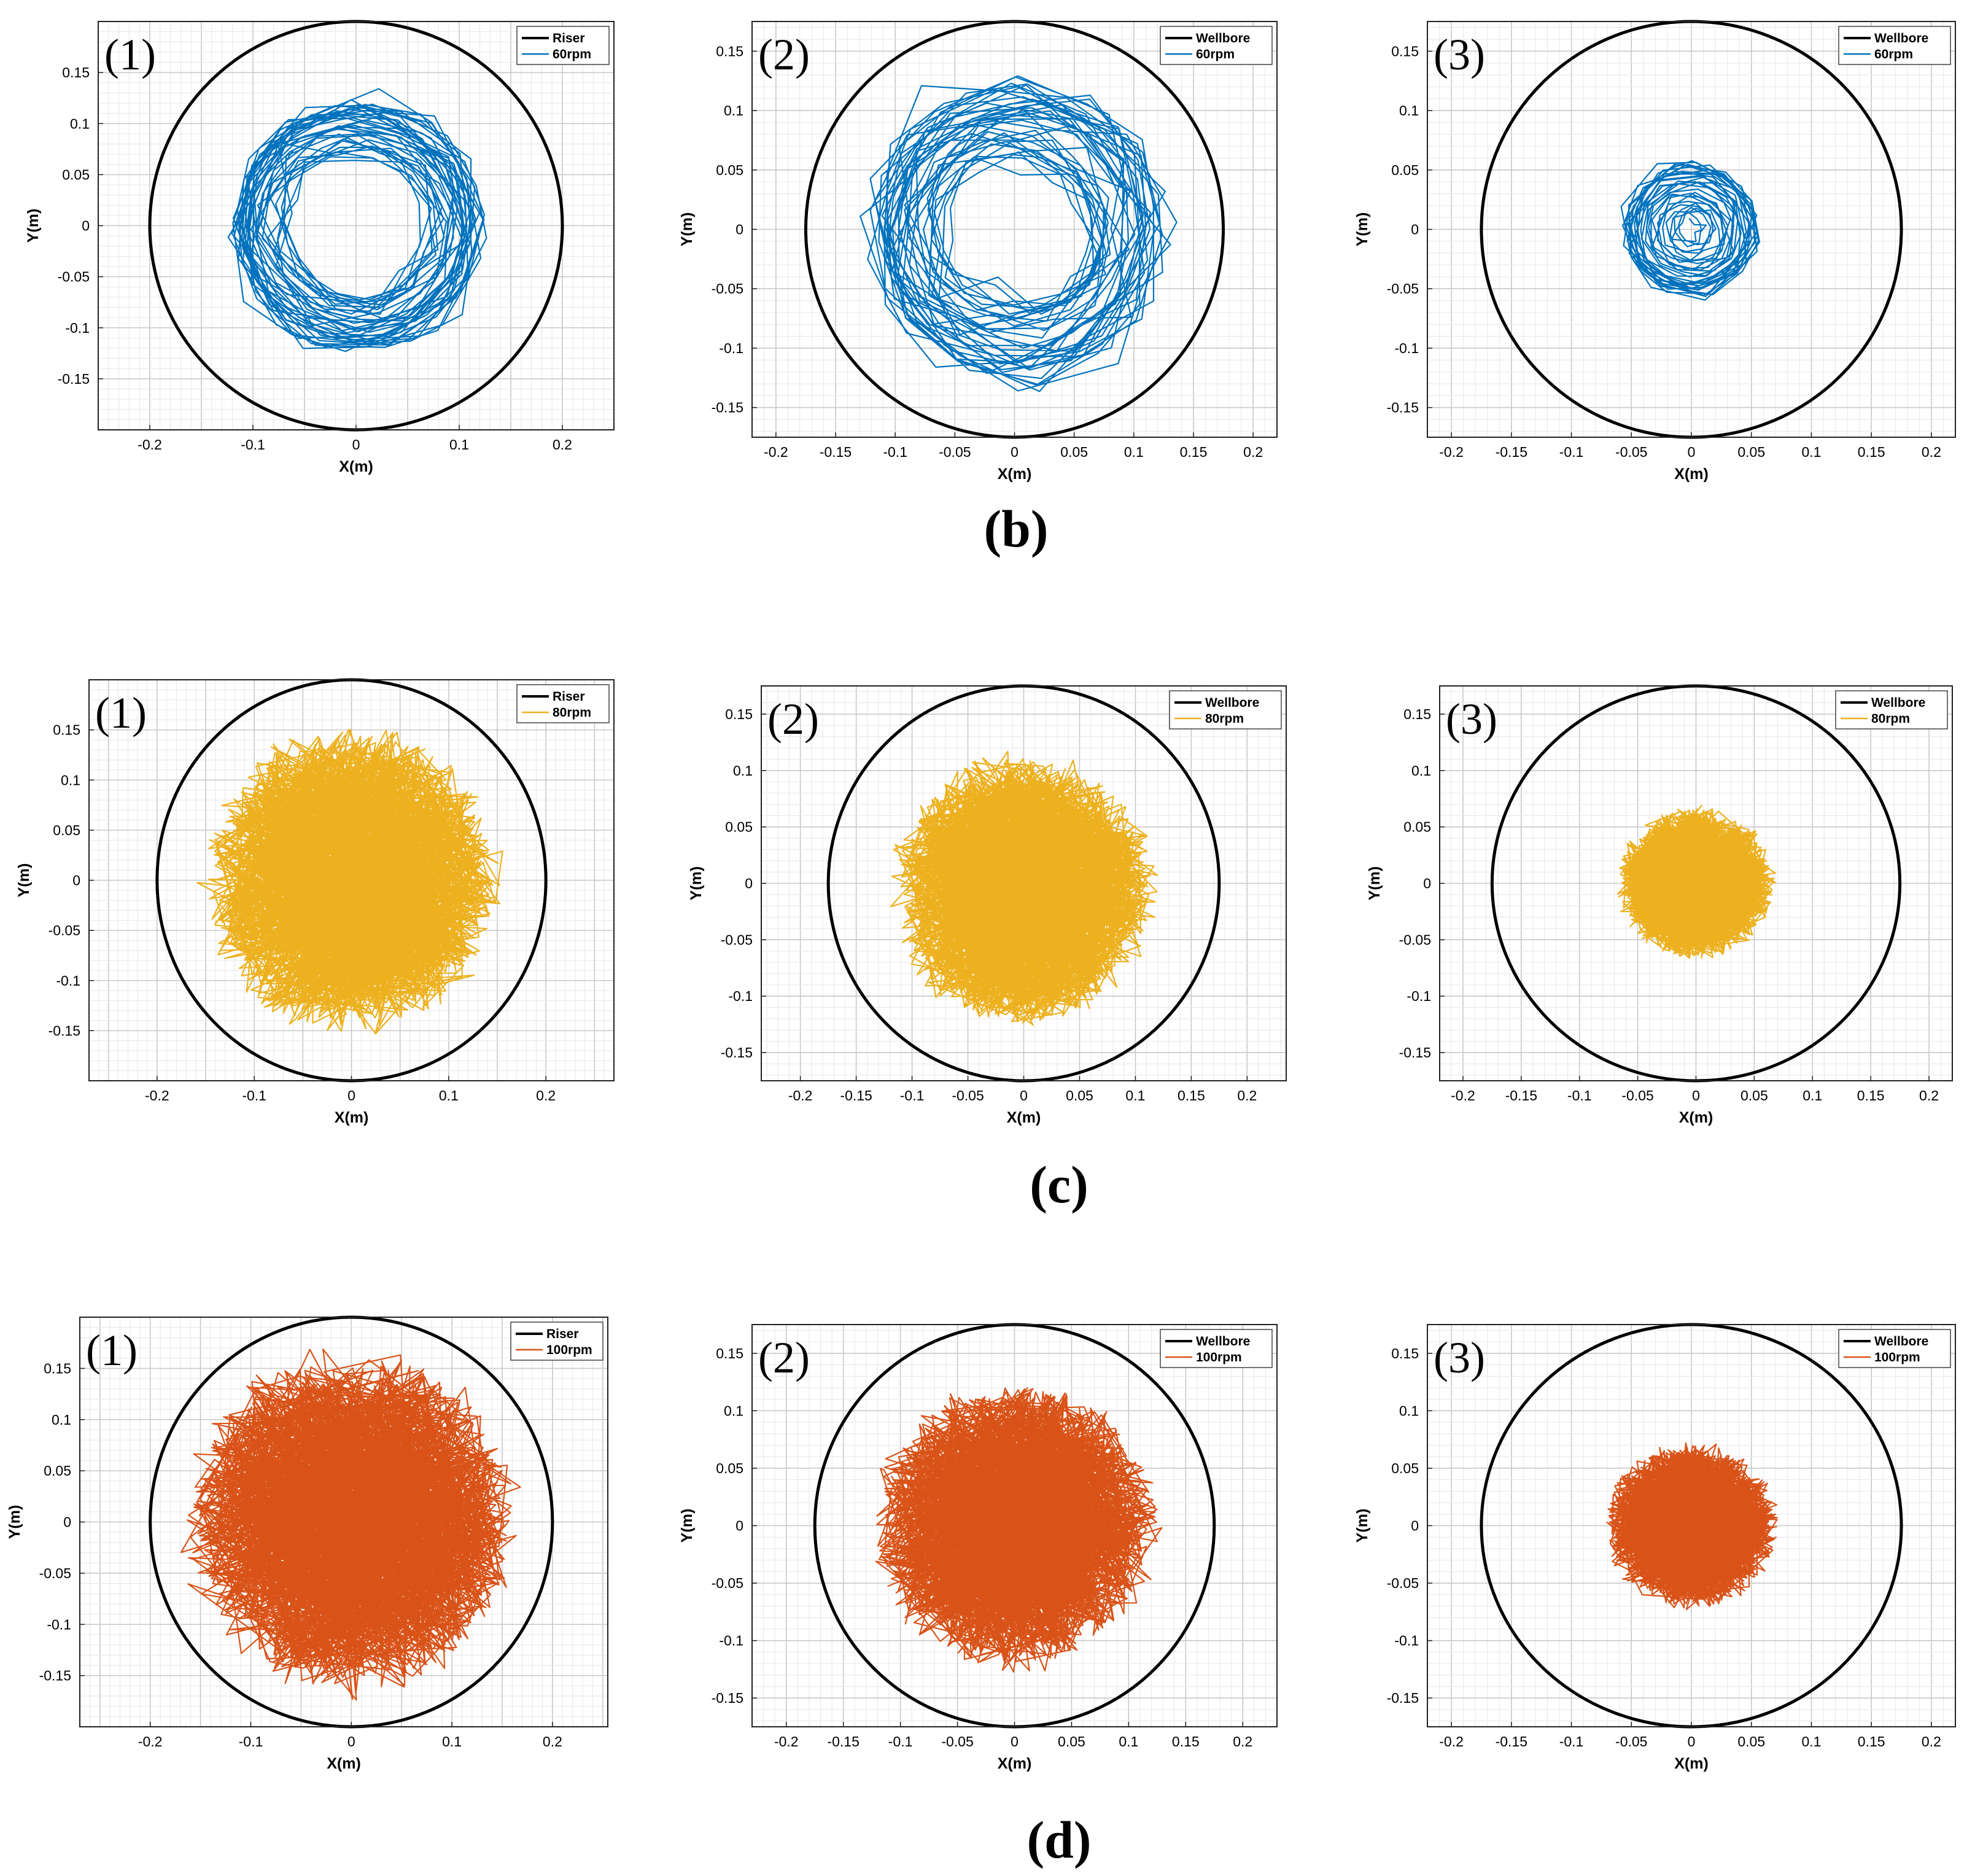 This screenshot has height=1876, width=1983. Describe the element at coordinates (728, 1583) in the screenshot. I see `y-tick-label: -0.05` at that location.